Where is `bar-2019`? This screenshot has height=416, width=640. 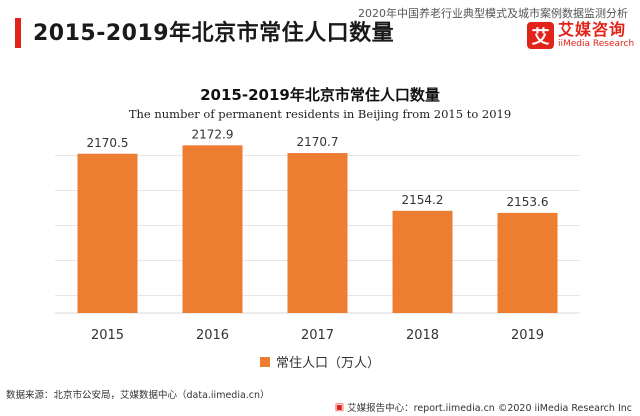
bar-2019 is located at coordinates (527, 262).